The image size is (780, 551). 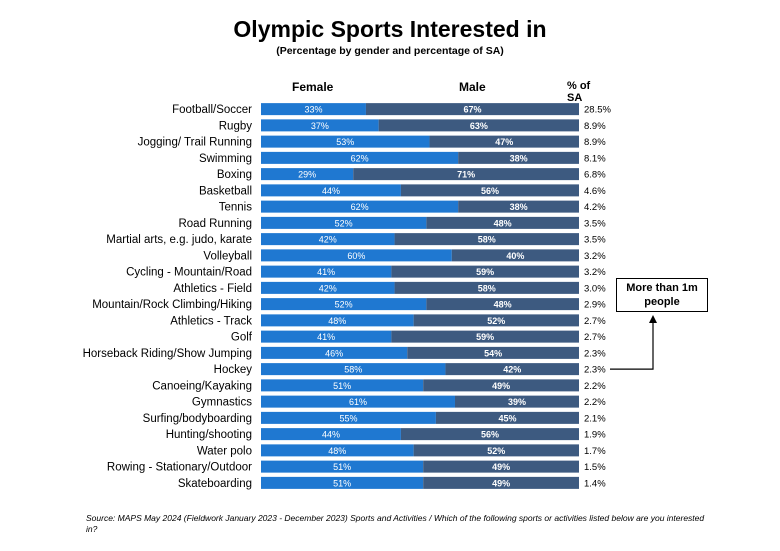 I want to click on data-label-male: 67%, so click(x=472, y=110).